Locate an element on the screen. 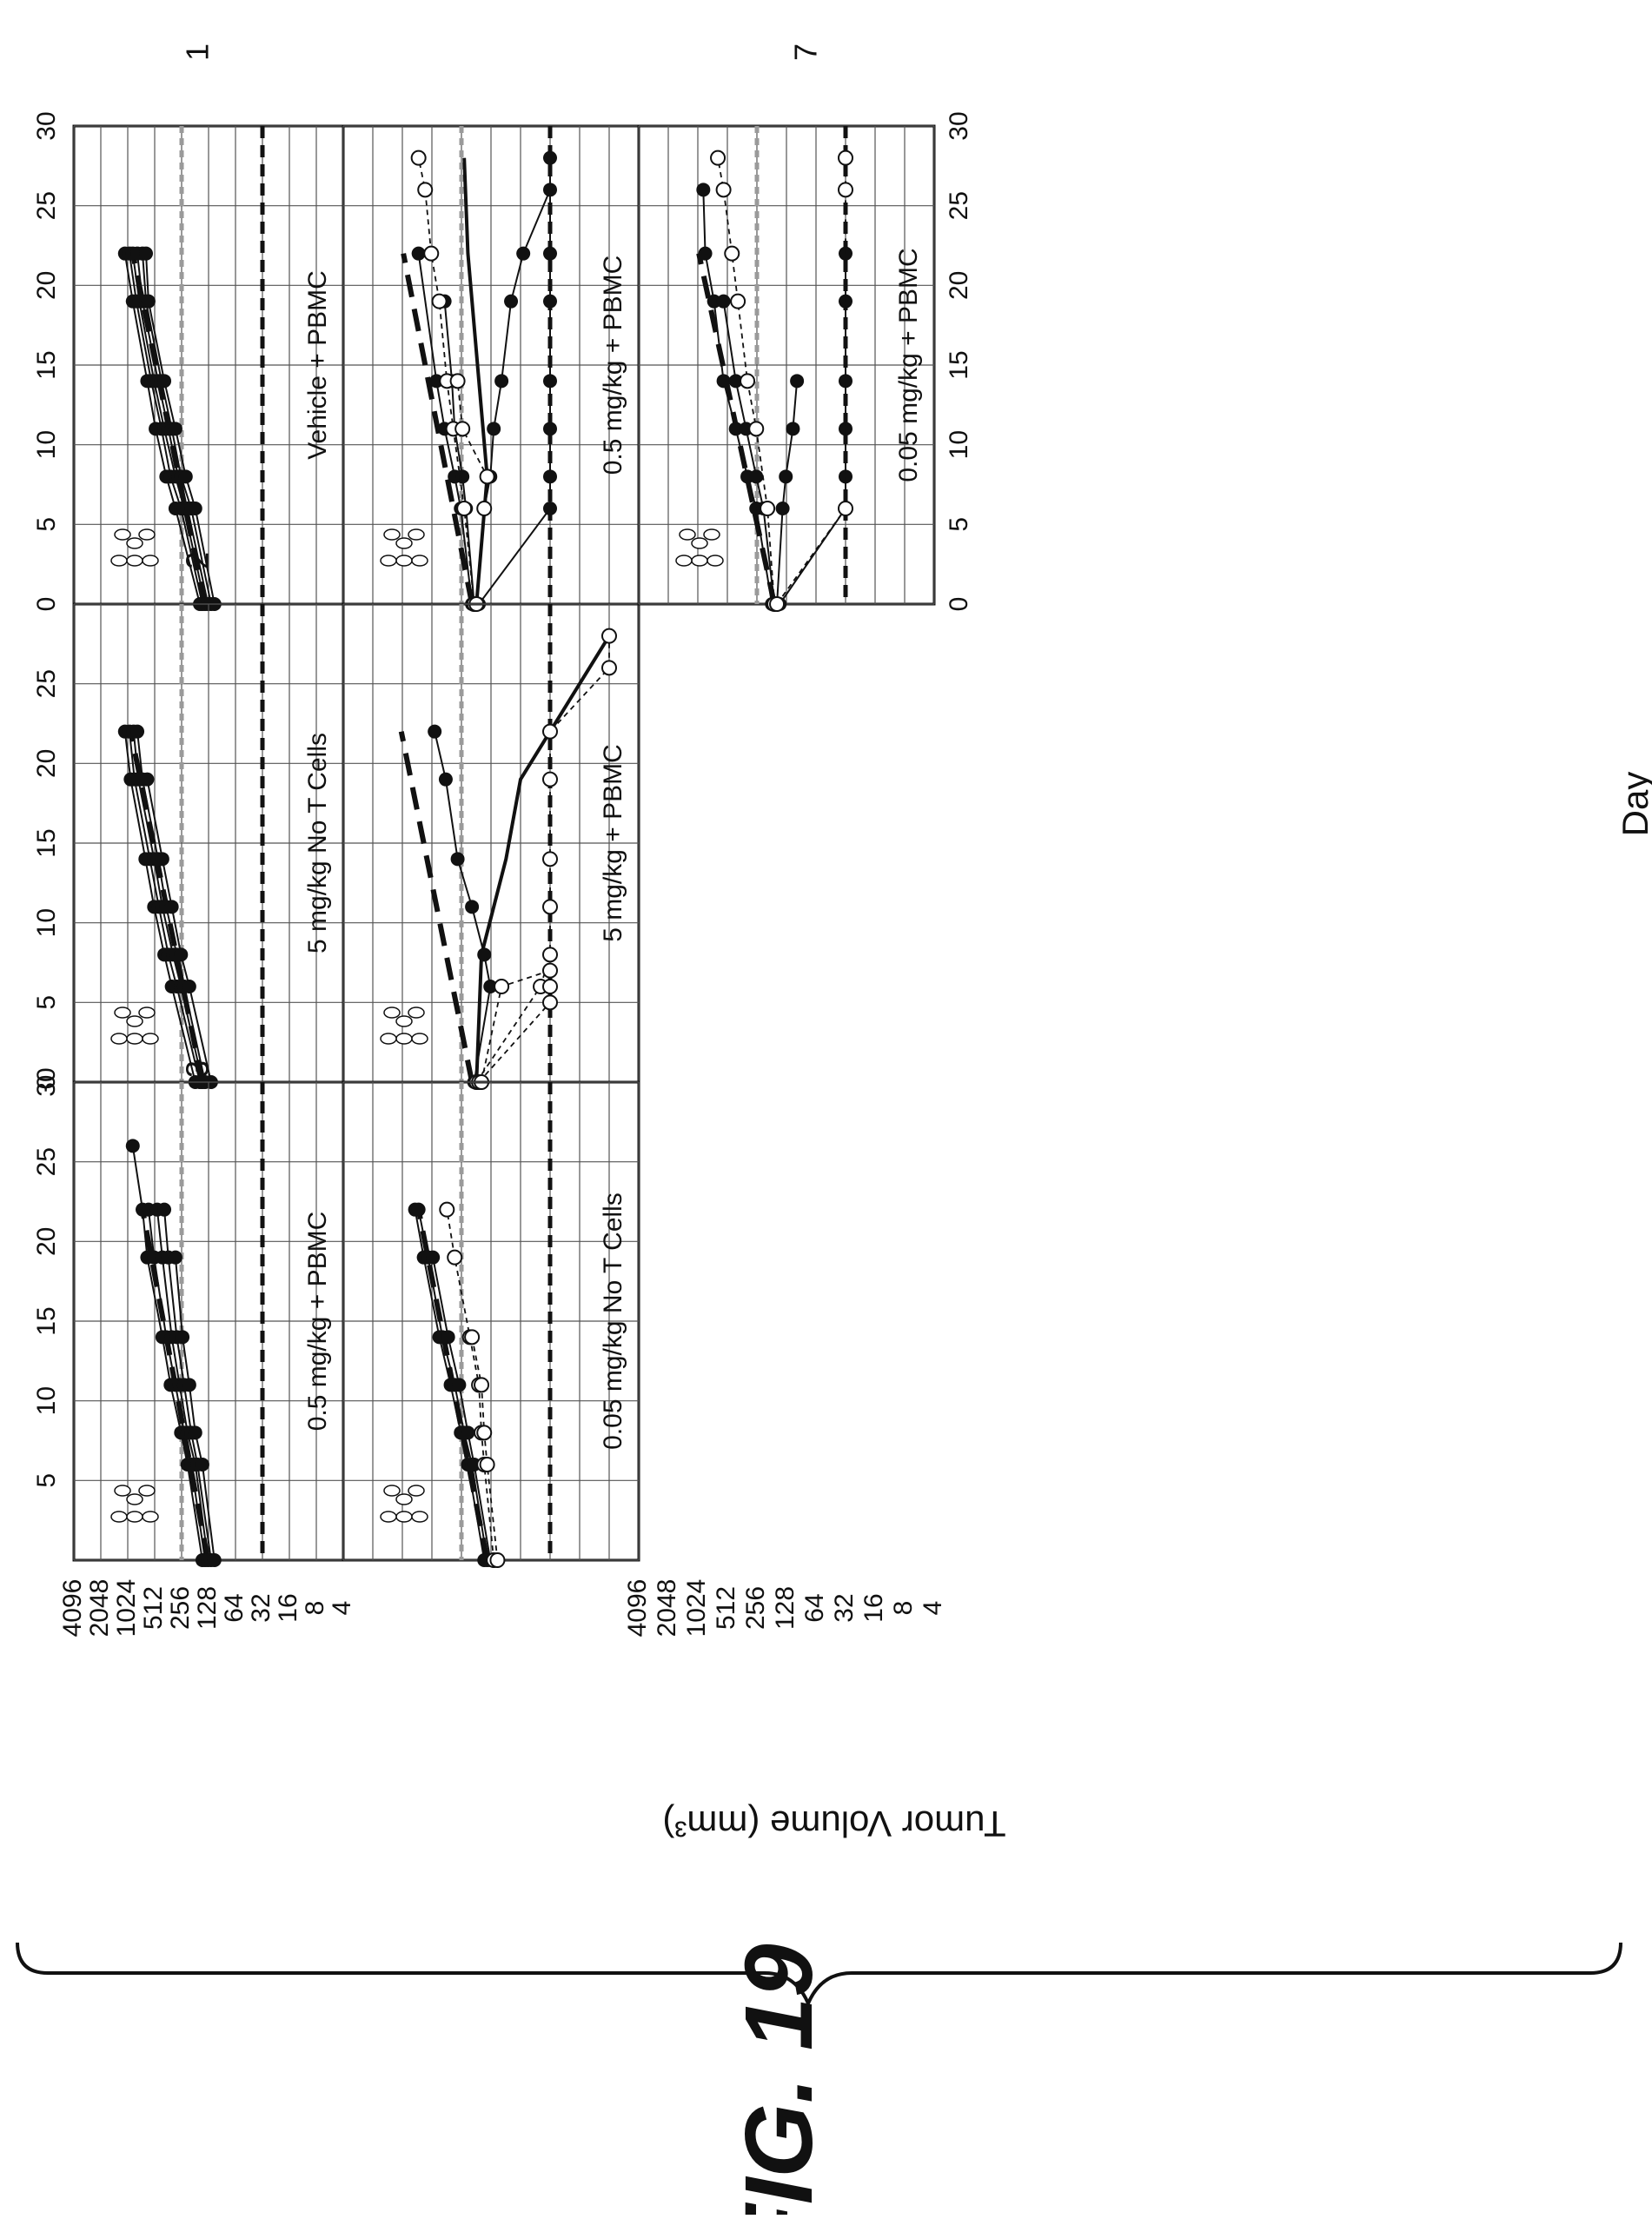  panel-5: 5 mg/kg + PBMC is located at coordinates (491, 846).